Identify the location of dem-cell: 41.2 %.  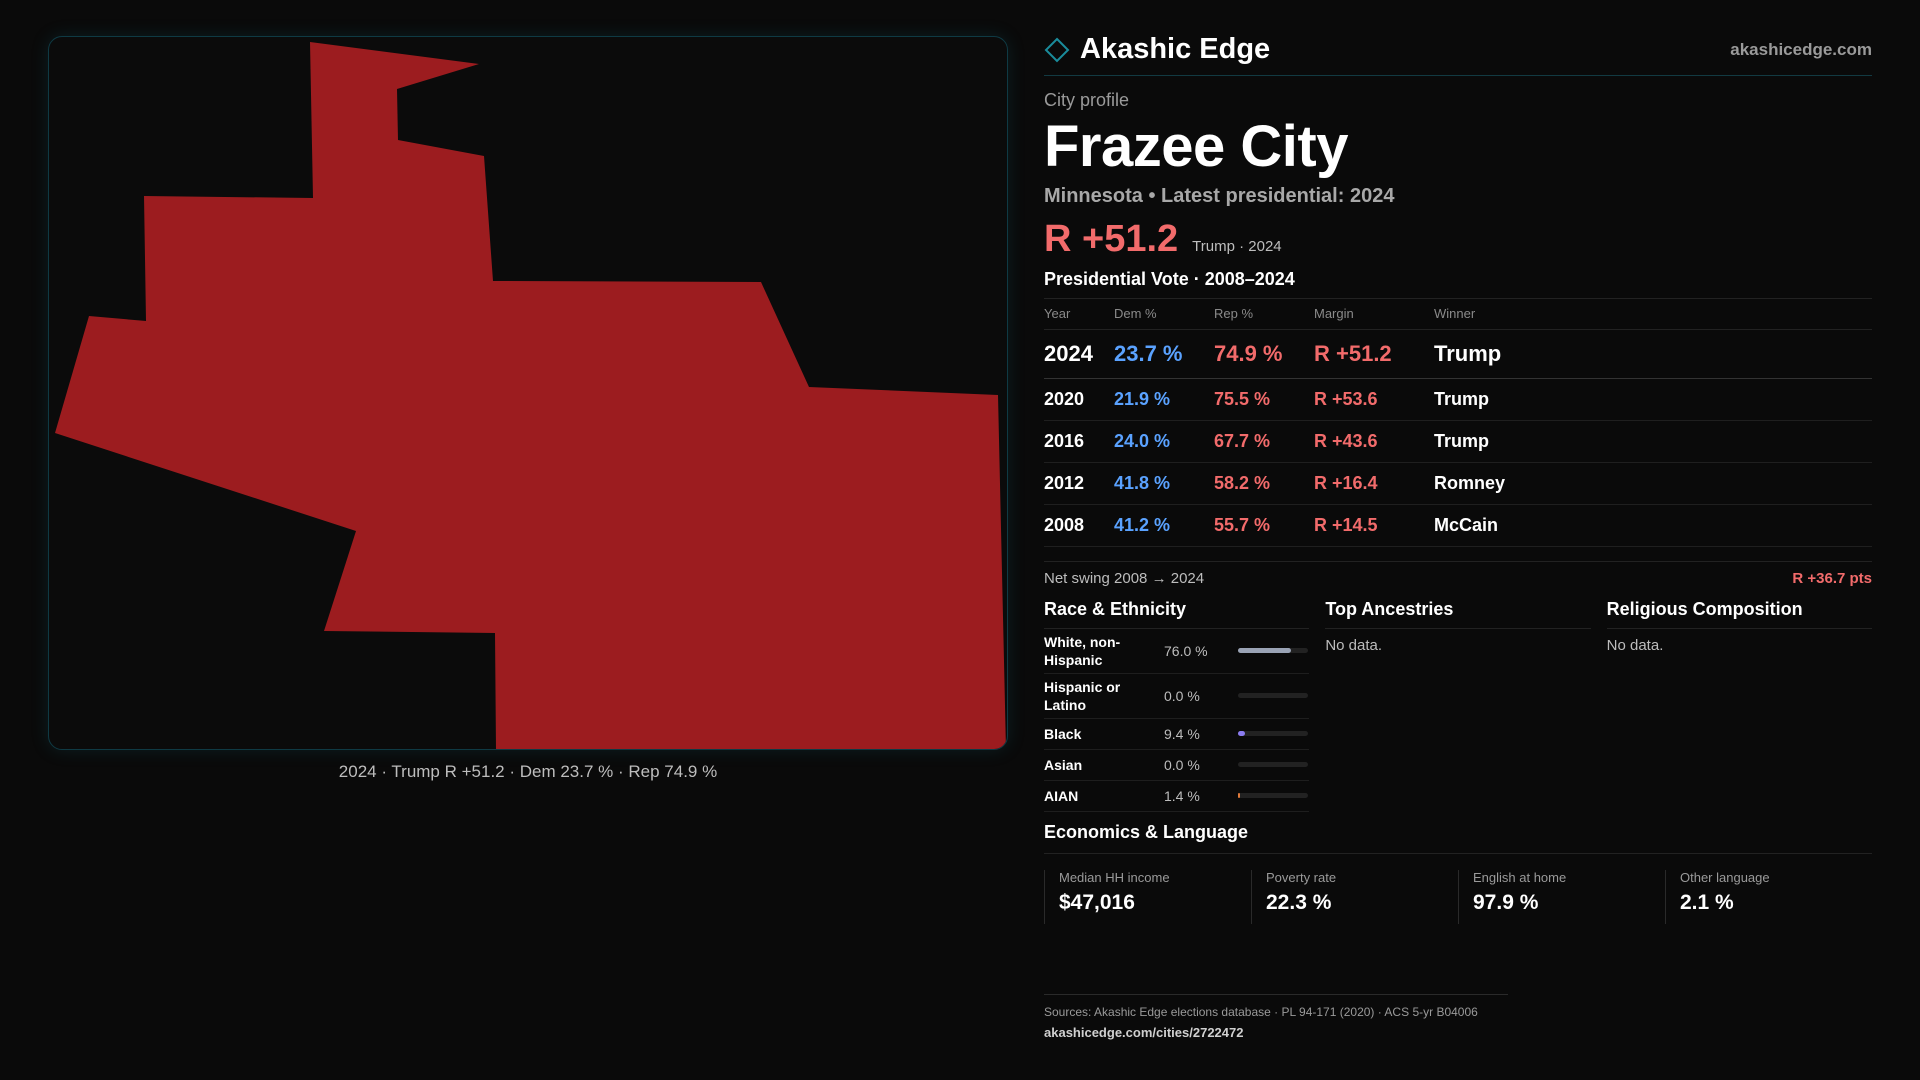
(1164, 525).